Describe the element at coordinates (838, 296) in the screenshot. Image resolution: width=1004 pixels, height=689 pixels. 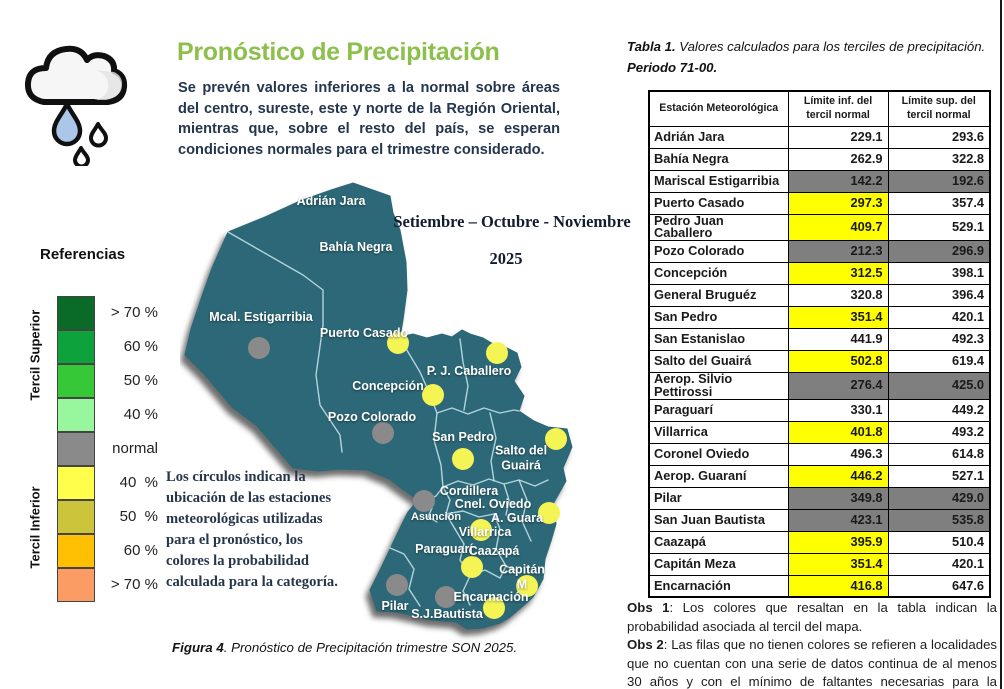
I see `lower-limit-cell: 320.8` at that location.